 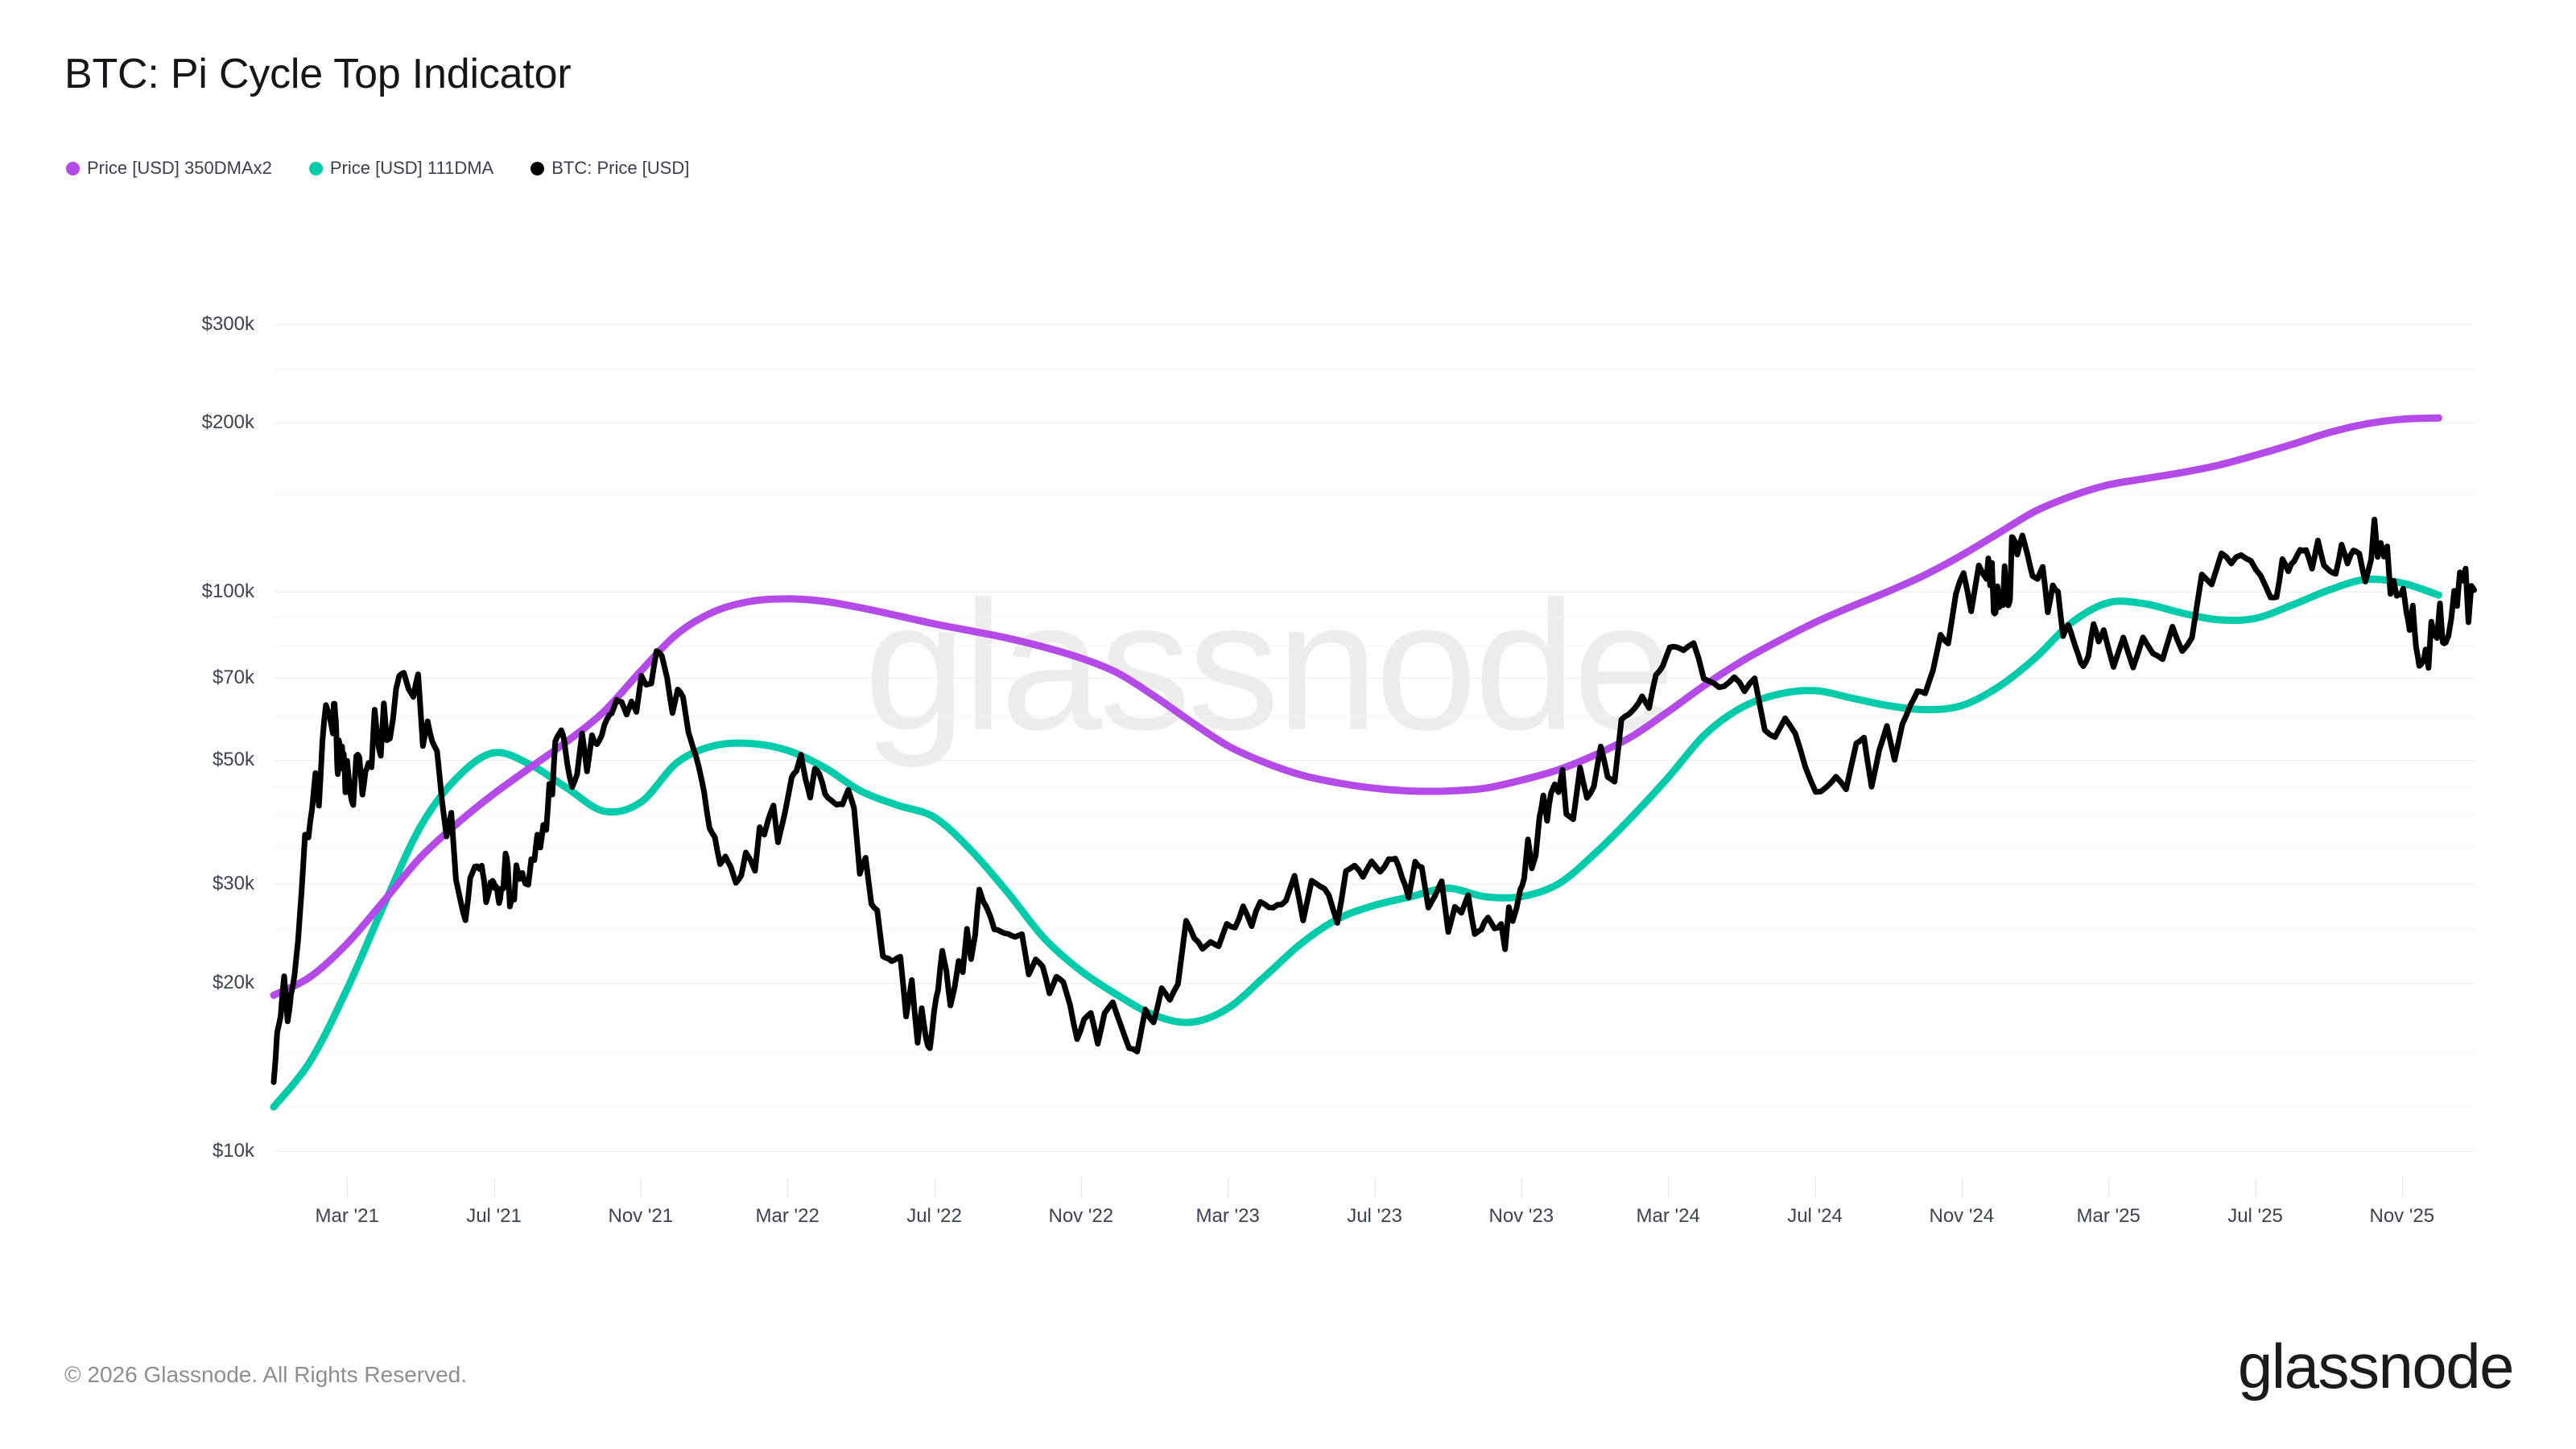 I want to click on legend-color-swatch-teal, so click(x=315, y=168).